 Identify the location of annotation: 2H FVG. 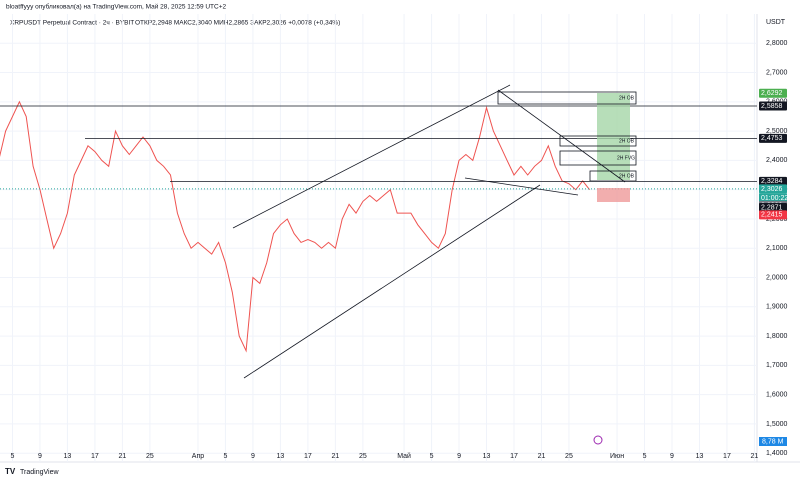
(626, 158).